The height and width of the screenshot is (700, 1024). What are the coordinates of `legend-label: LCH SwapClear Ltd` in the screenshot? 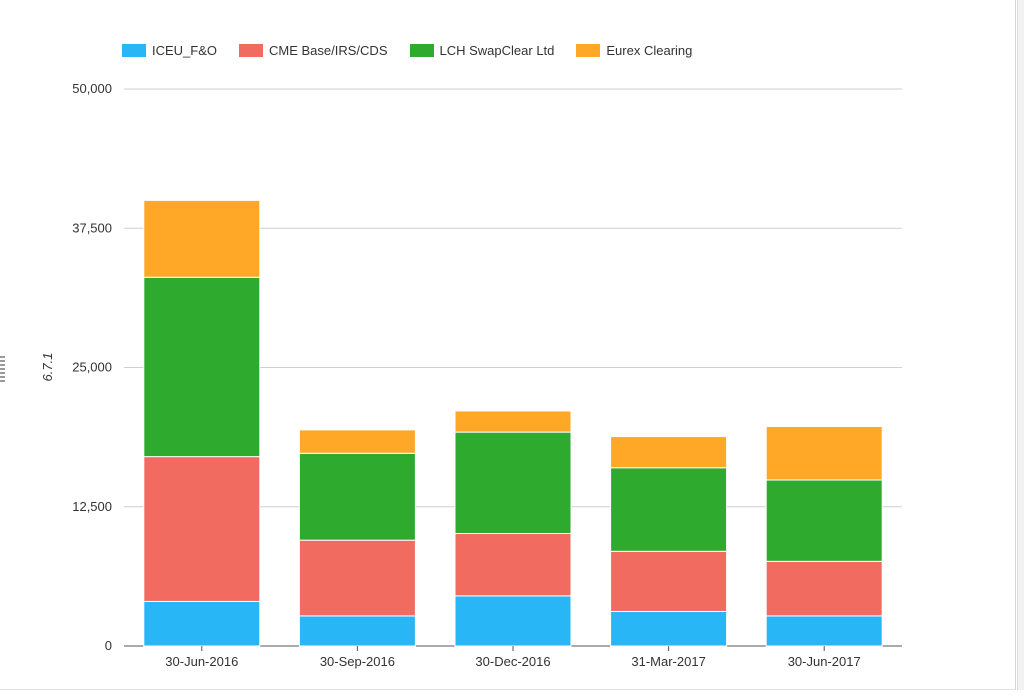 It's located at (497, 50).